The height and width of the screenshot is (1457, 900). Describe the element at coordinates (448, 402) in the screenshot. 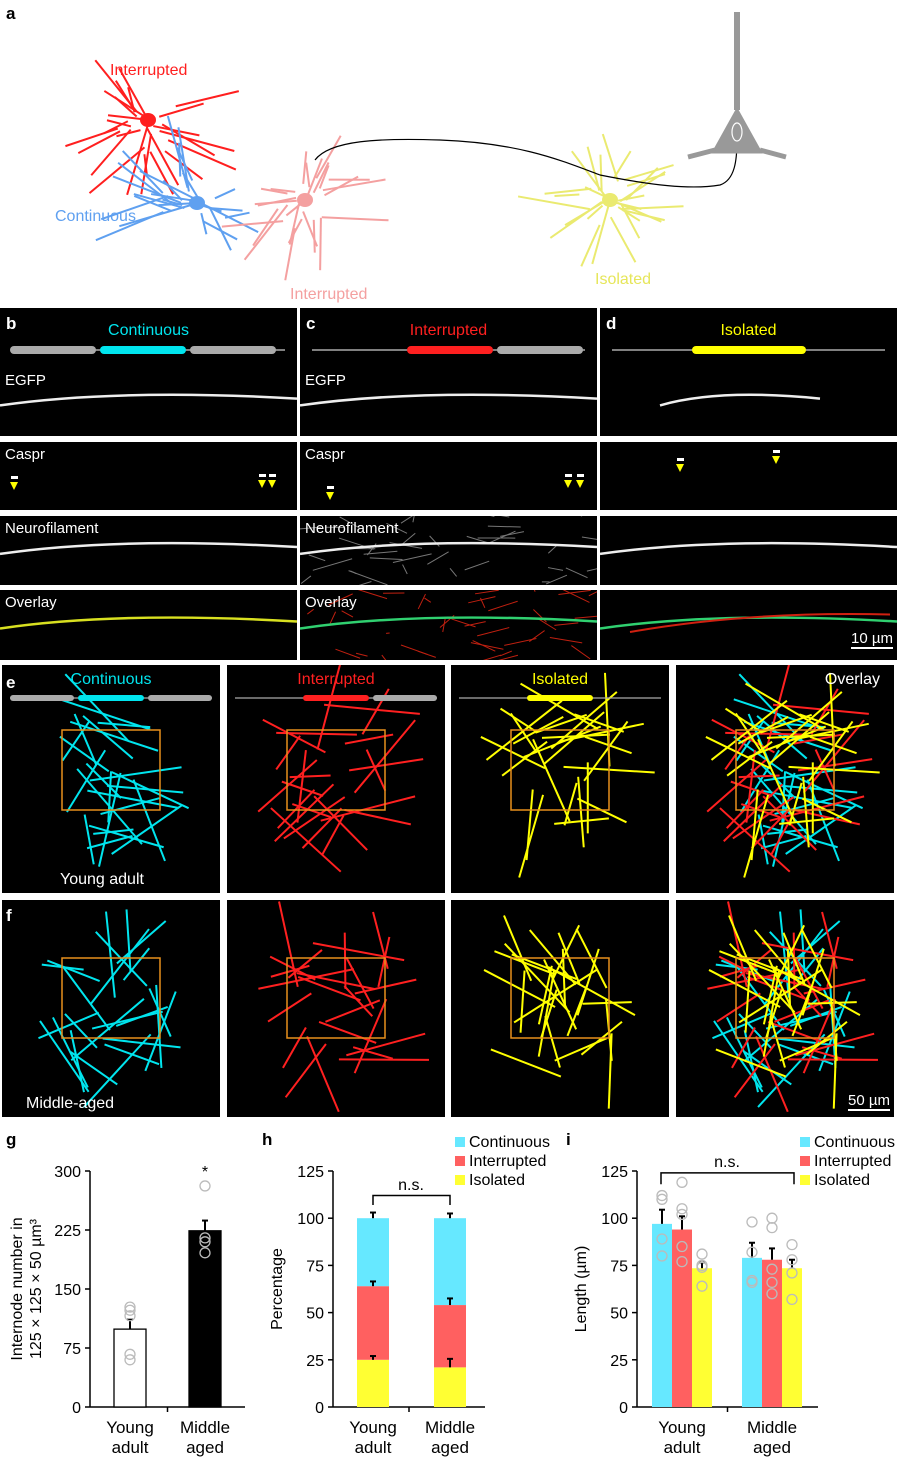

I see `micrograph-interrupted-egfp: EGFP` at that location.